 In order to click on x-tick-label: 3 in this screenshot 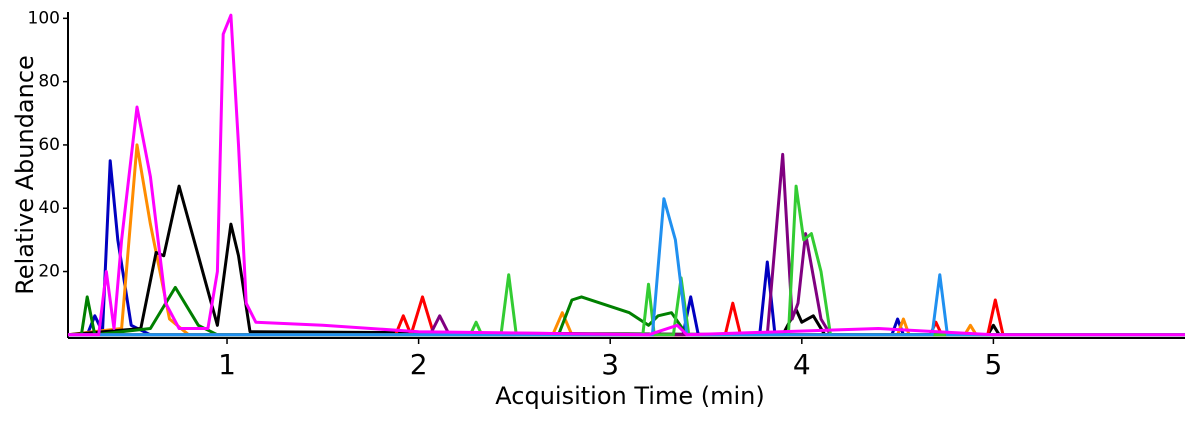, I will do `click(610, 364)`.